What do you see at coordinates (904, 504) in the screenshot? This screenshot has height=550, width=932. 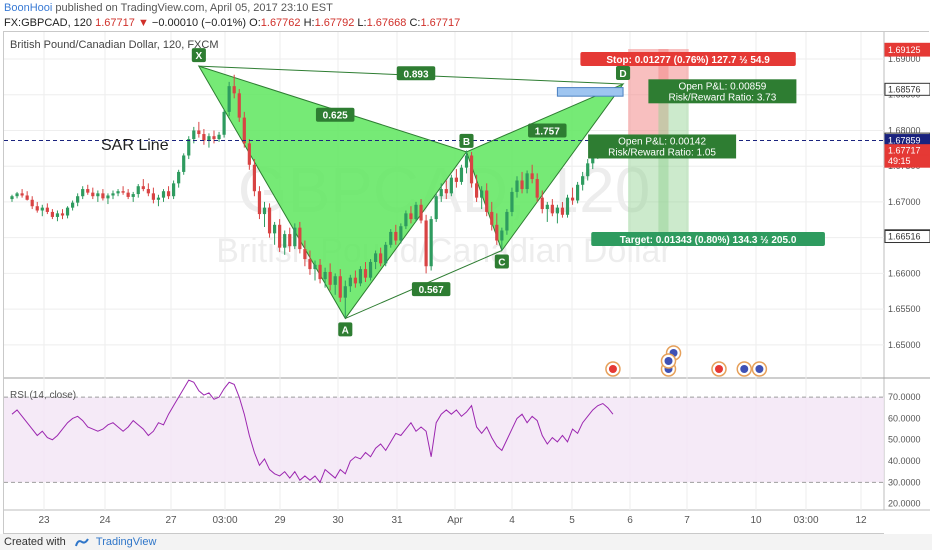 I see `rsi-tick-label: 20.0000` at bounding box center [904, 504].